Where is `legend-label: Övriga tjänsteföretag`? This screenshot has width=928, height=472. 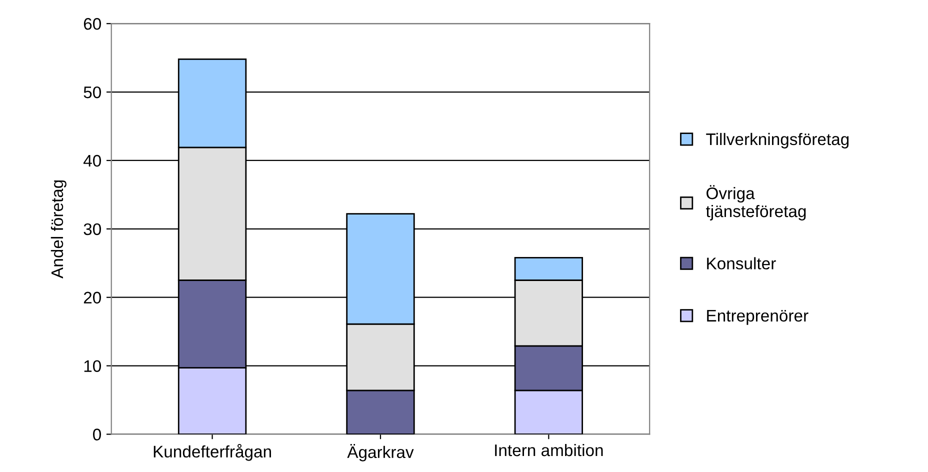
legend-label: Övriga tjänsteföretag is located at coordinates (756, 202).